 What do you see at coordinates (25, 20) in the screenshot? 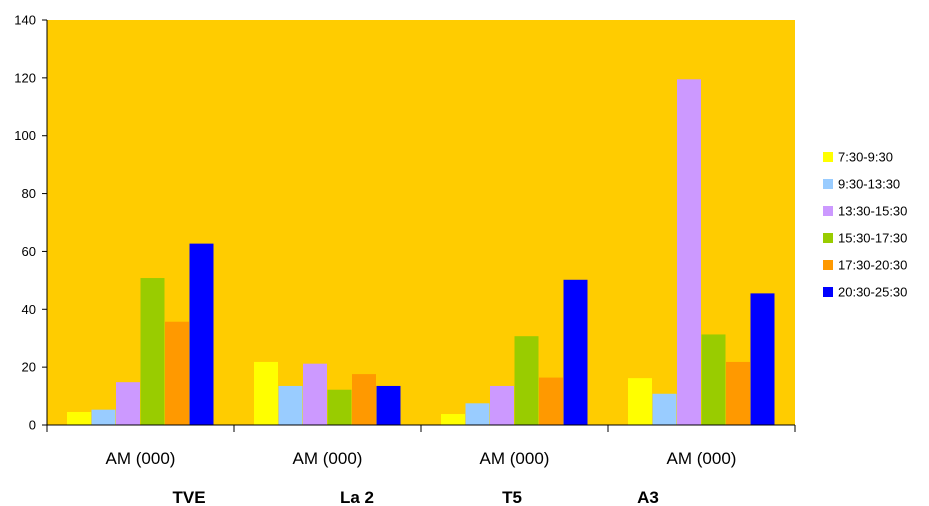
I see `y-tick-label: 140` at bounding box center [25, 20].